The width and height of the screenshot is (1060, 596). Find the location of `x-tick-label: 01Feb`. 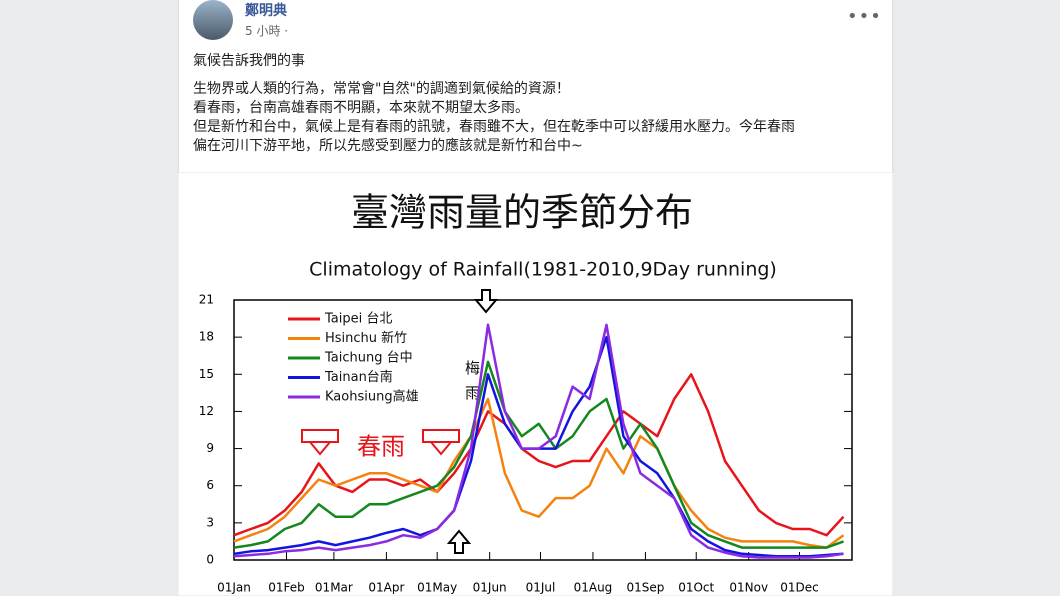

x-tick-label: 01Feb is located at coordinates (286, 588).